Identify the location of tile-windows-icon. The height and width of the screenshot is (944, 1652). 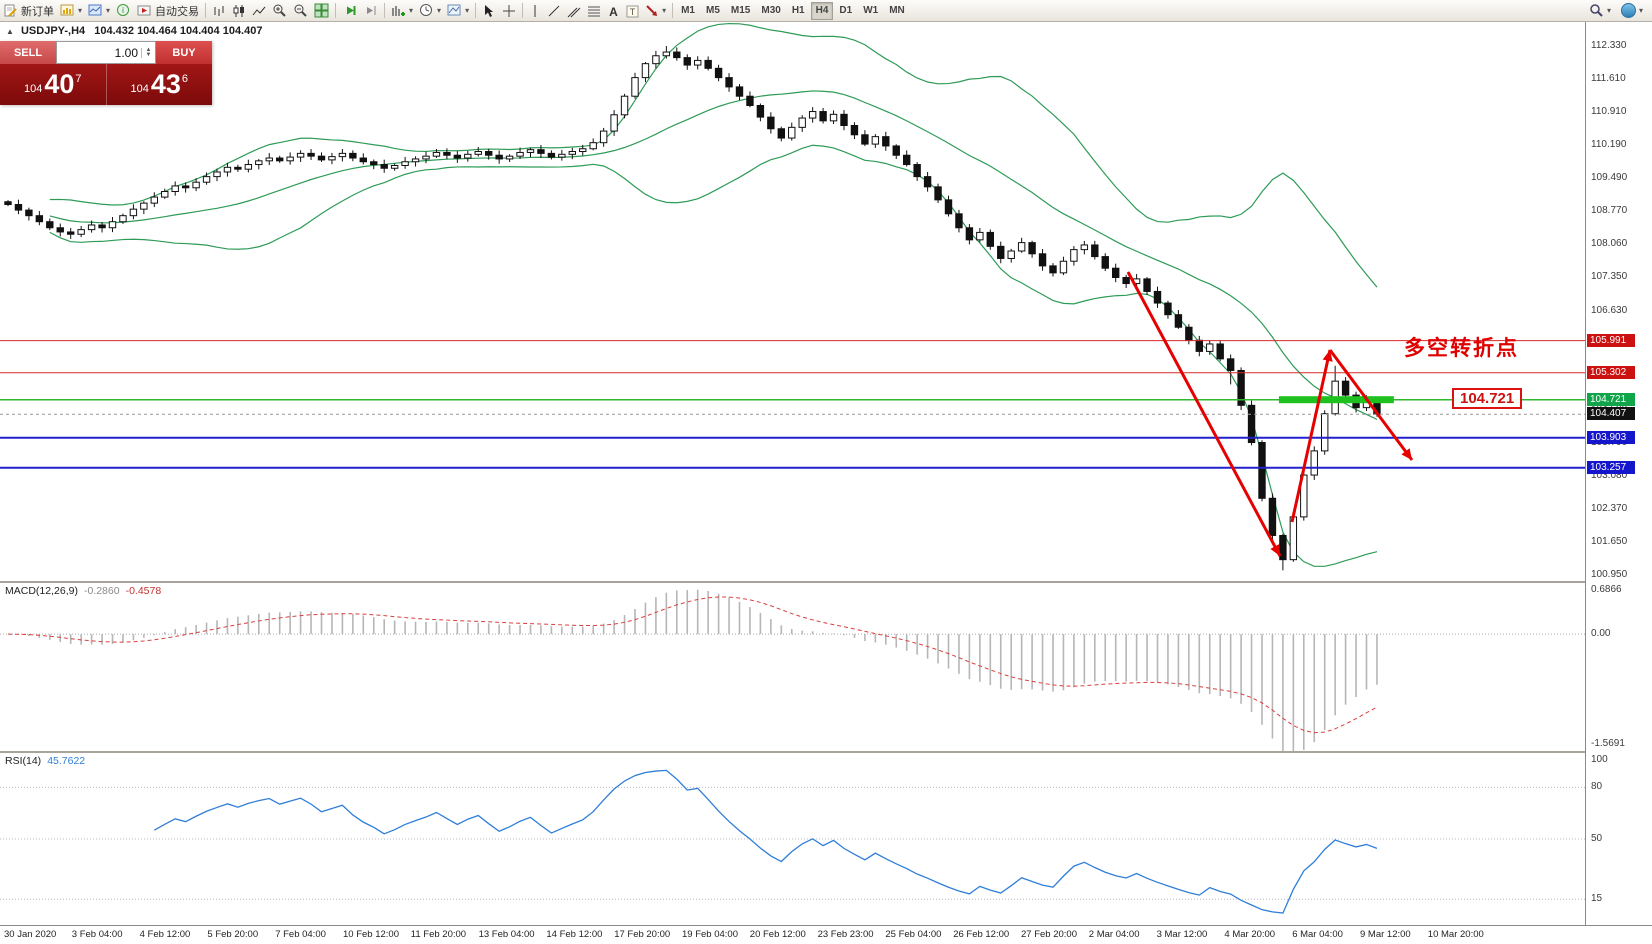
(321, 10).